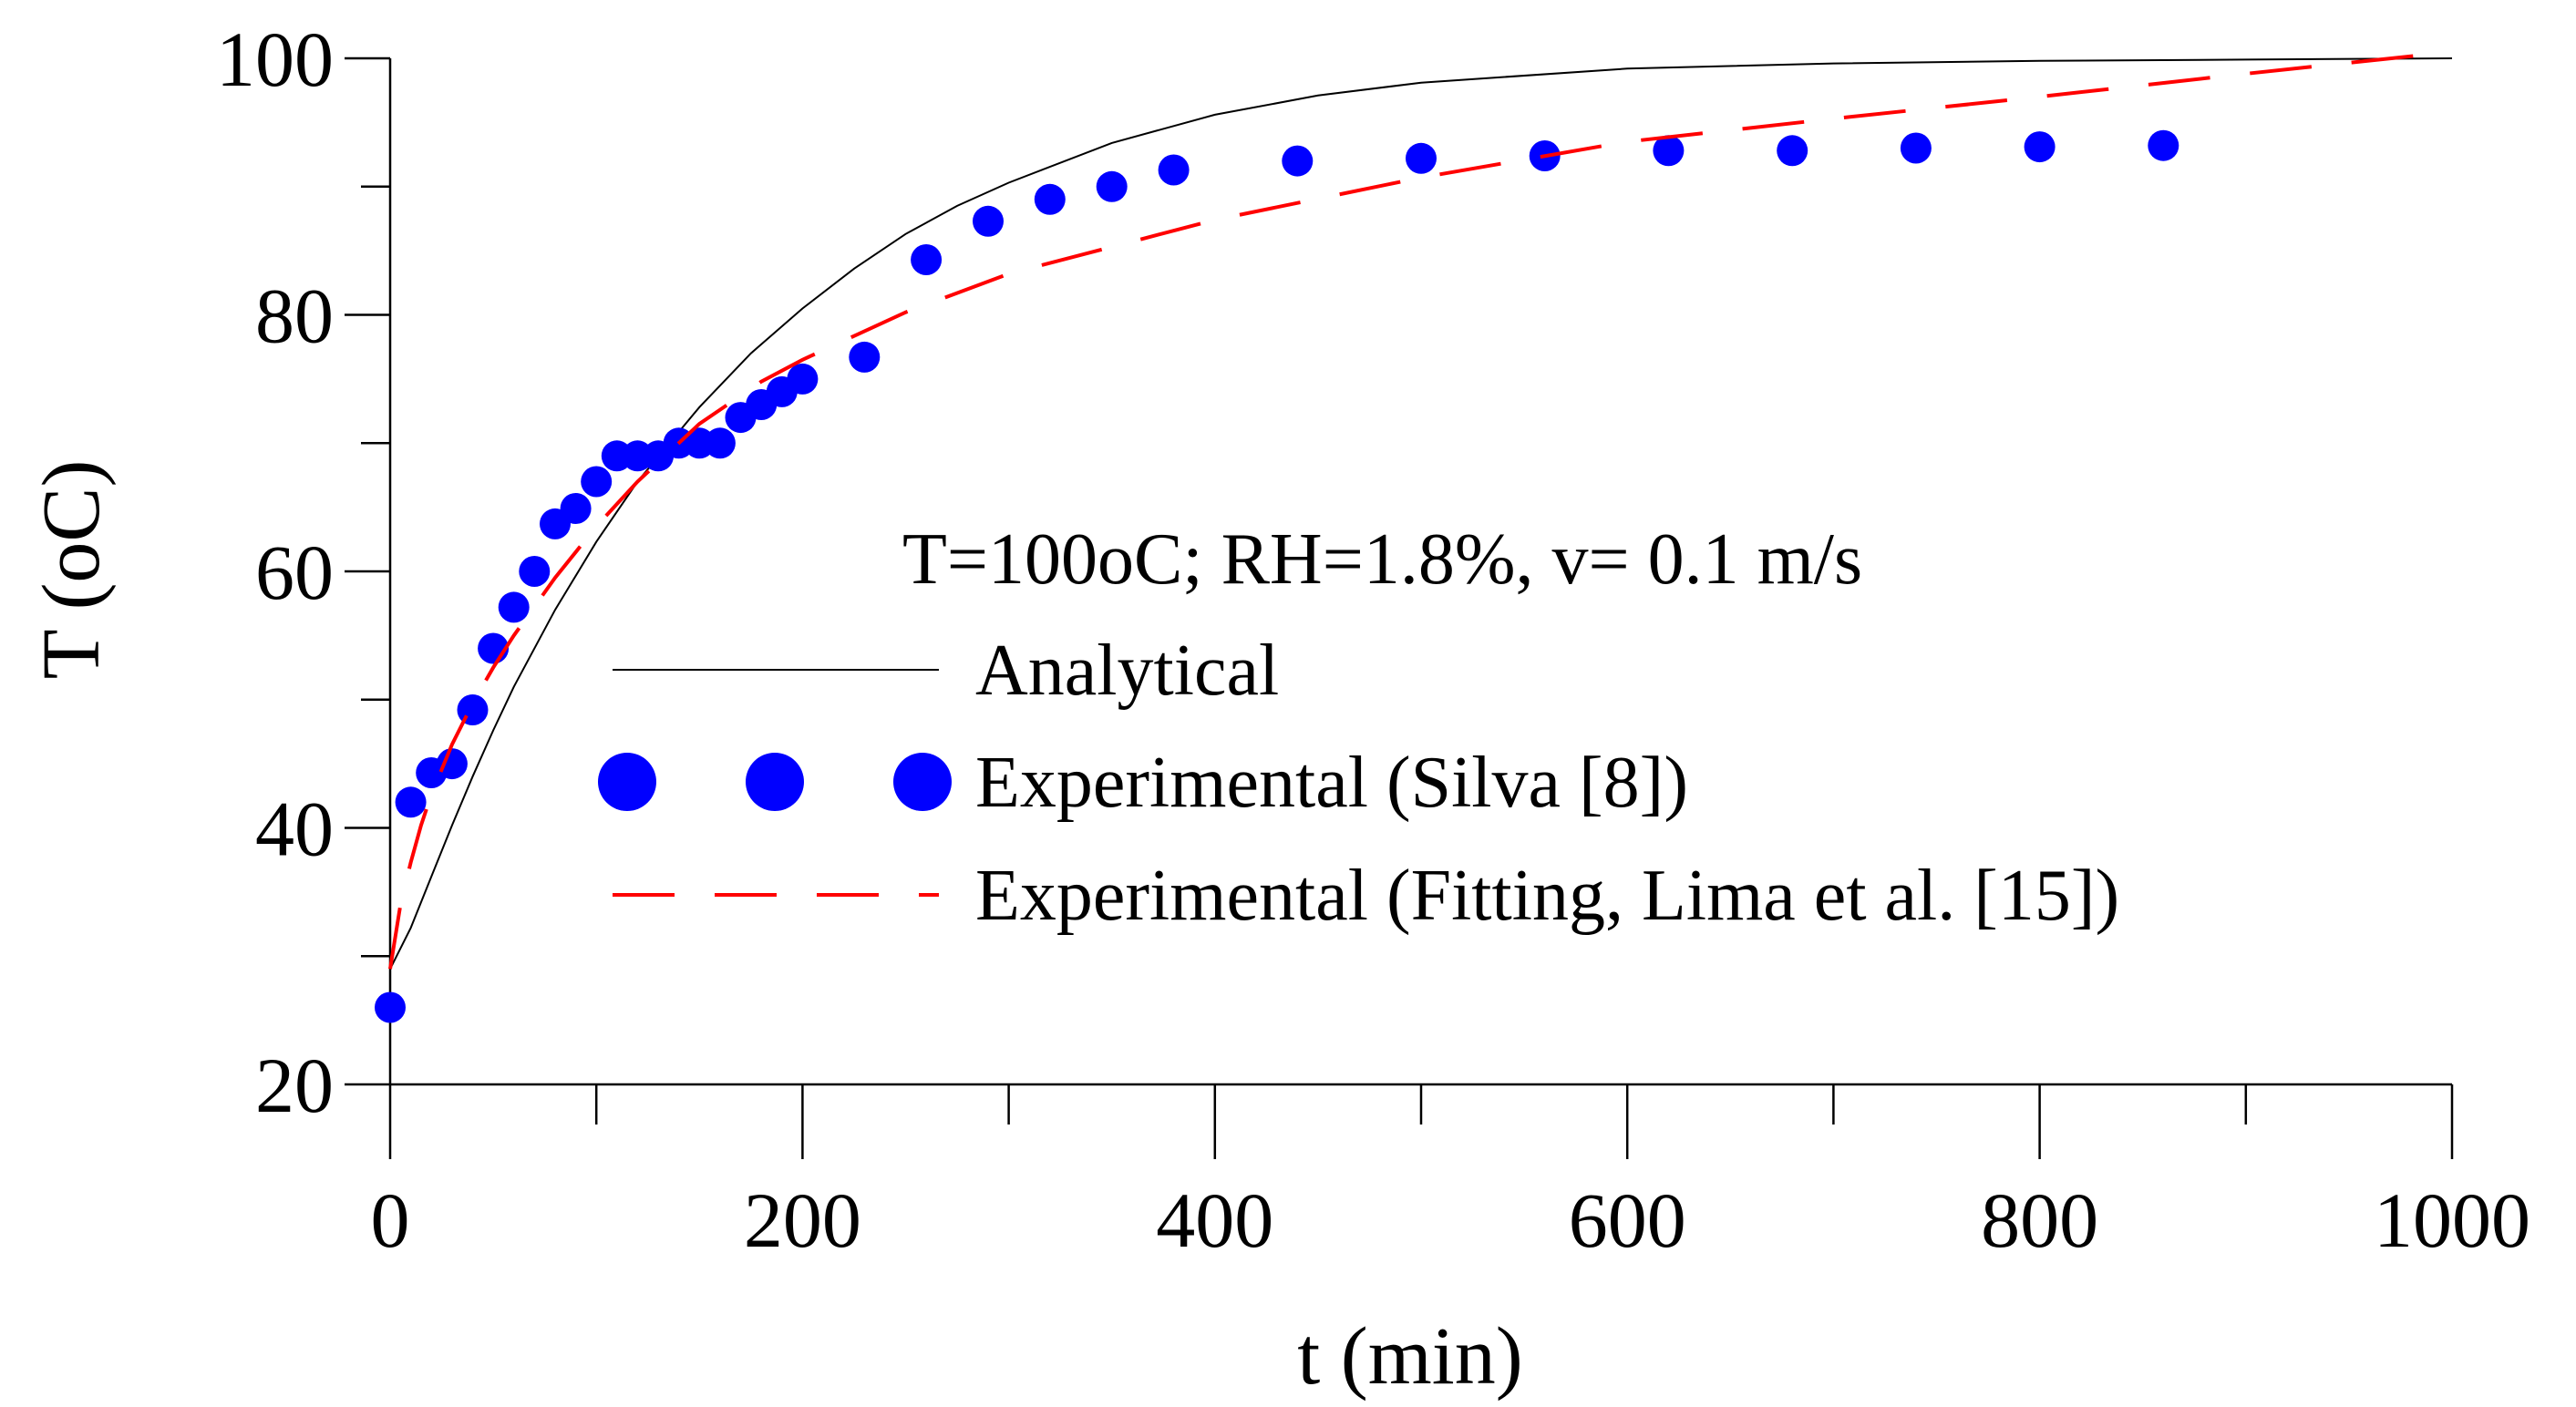  What do you see at coordinates (294, 1085) in the screenshot?
I see `y-tick-label: 20` at bounding box center [294, 1085].